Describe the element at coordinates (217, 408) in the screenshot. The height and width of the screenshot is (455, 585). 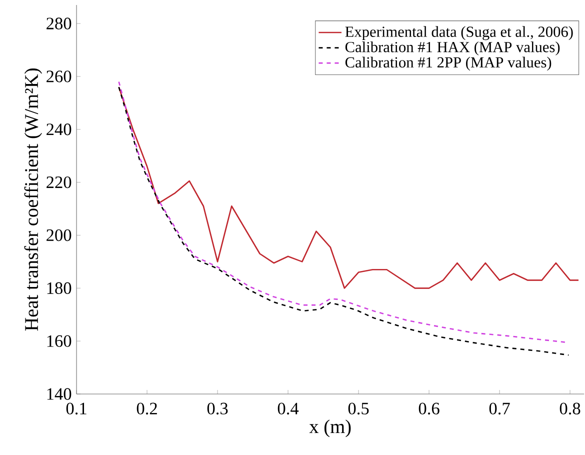
I see `x-tick-label: 0.3` at that location.